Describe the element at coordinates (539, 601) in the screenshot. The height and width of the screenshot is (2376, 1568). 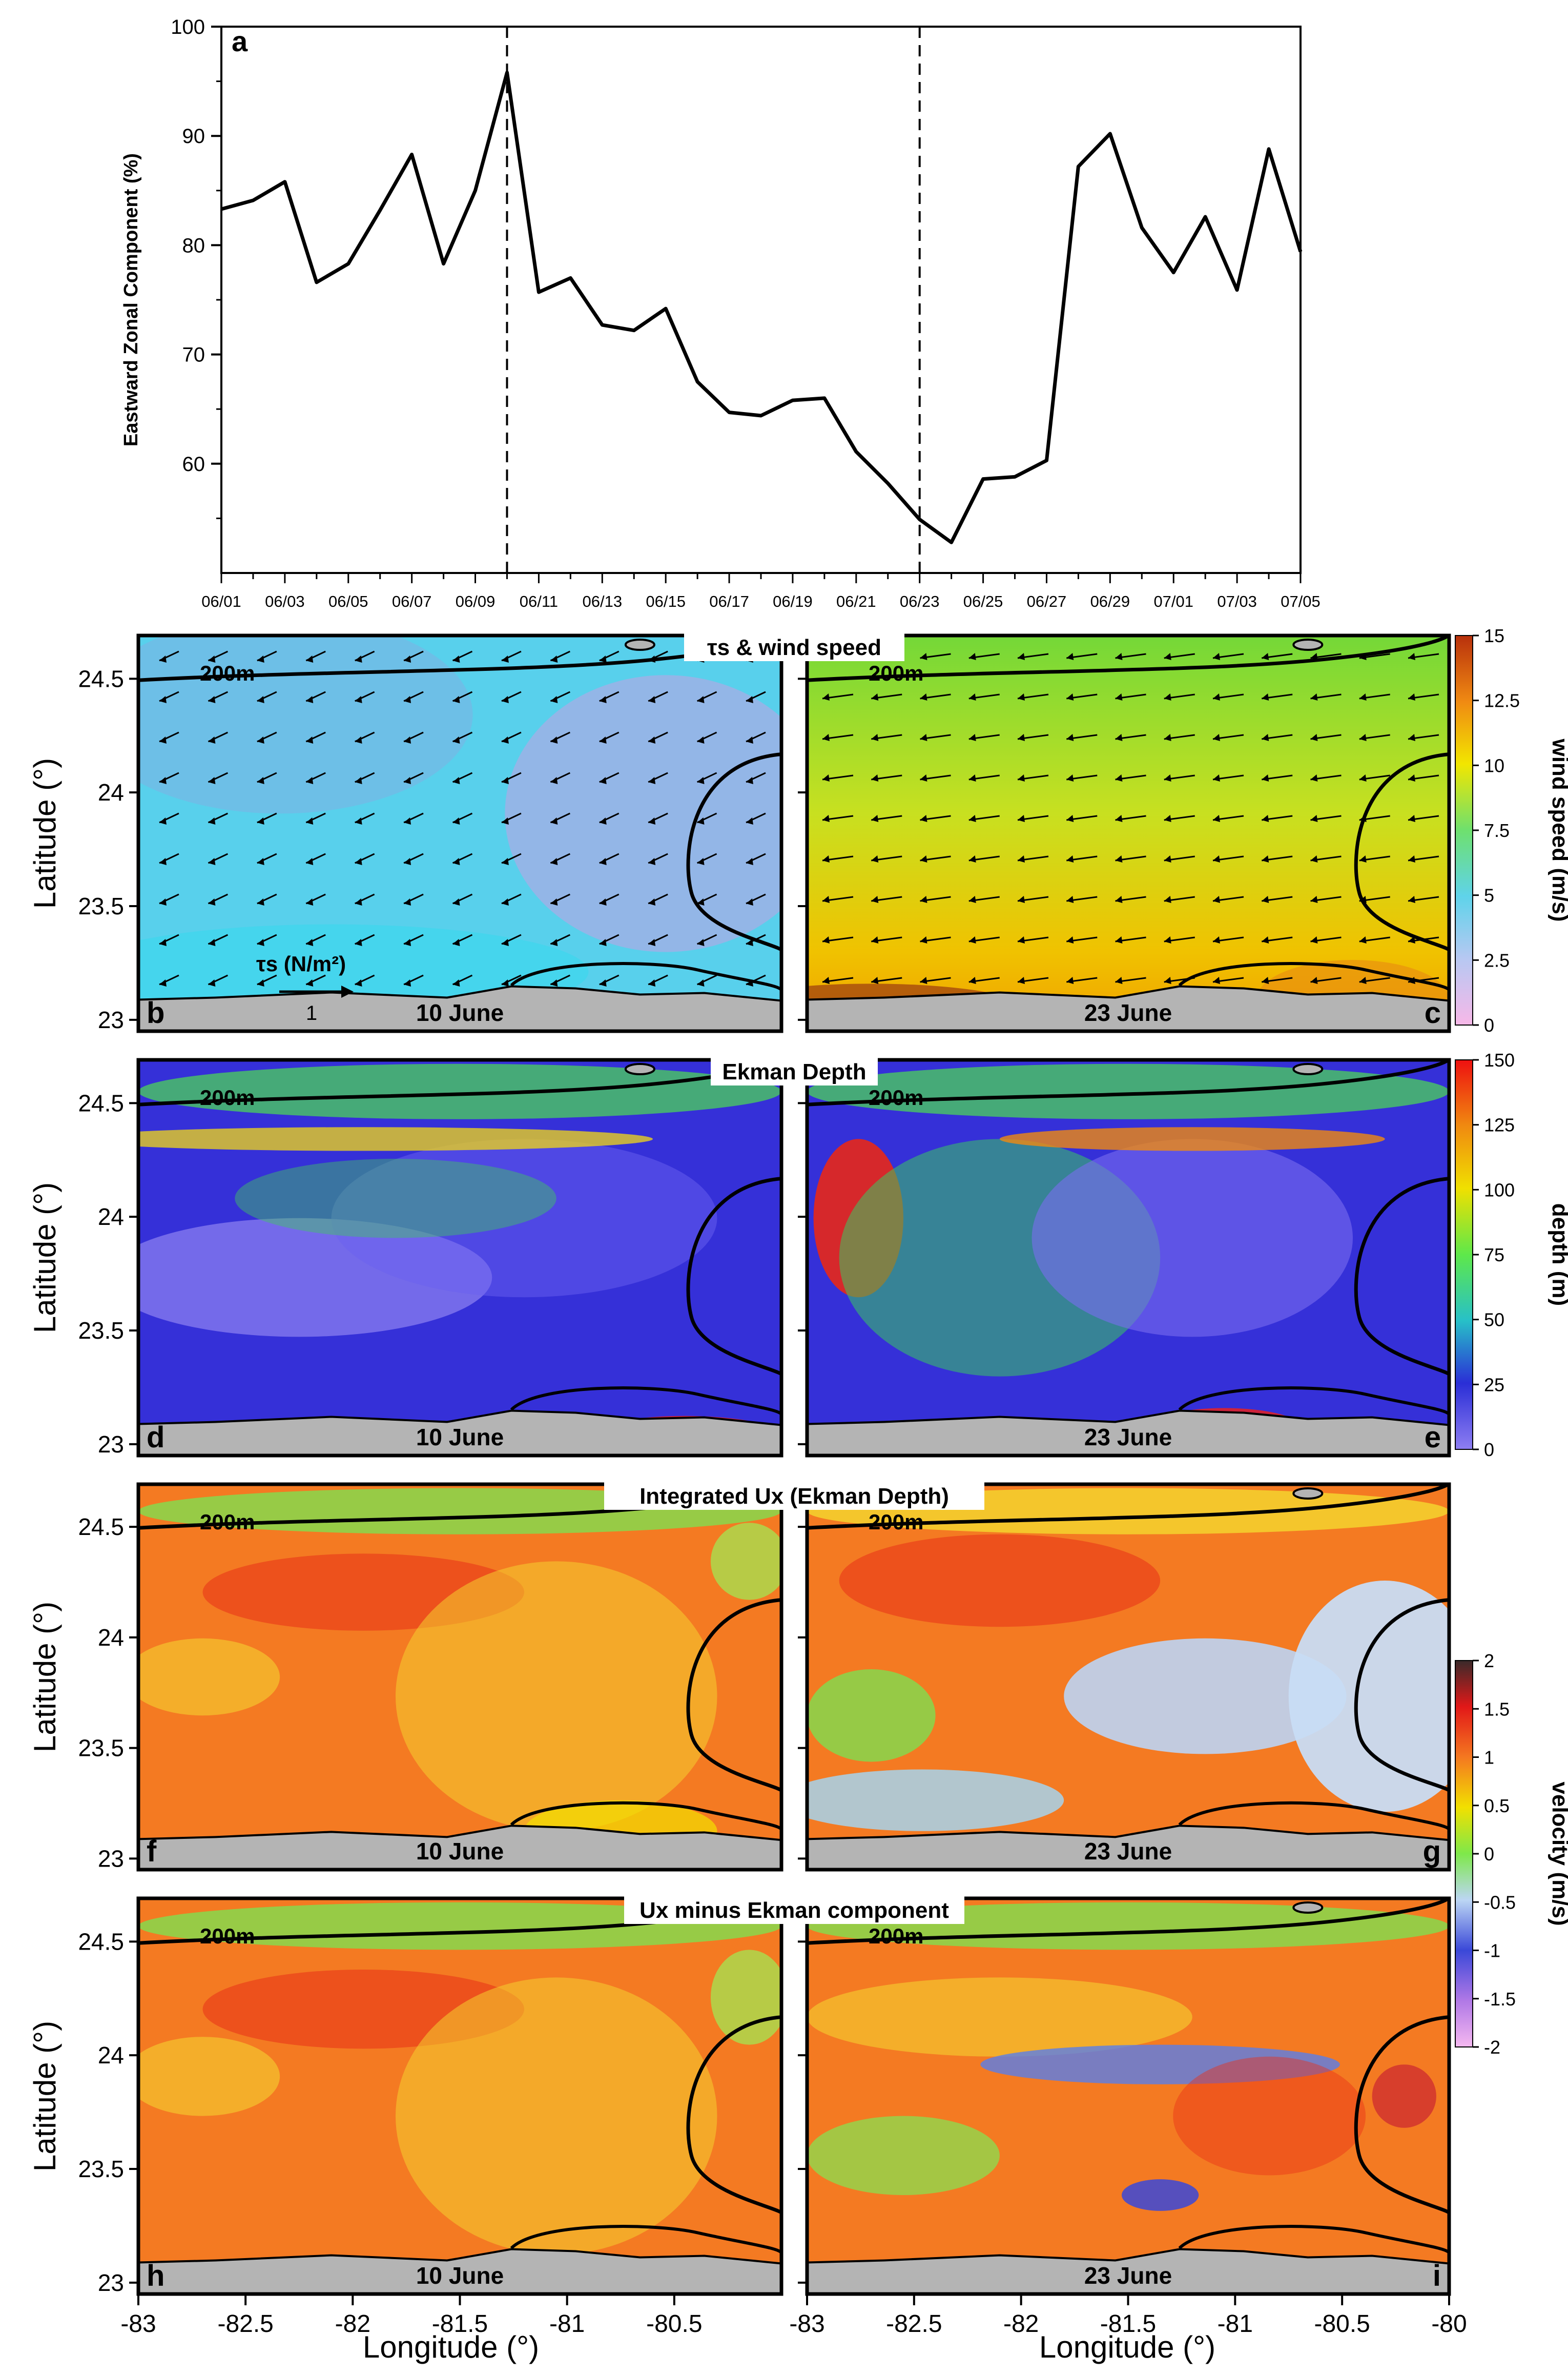
I see `x-tick-label: 06/11` at that location.